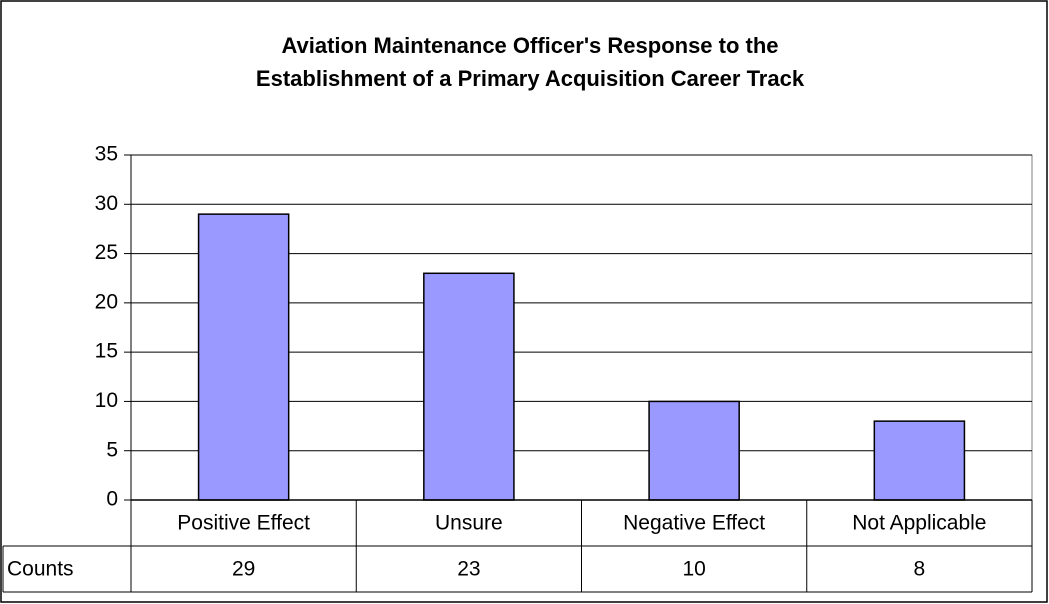 The height and width of the screenshot is (604, 1049). What do you see at coordinates (920, 569) in the screenshot?
I see `table-value: 8` at bounding box center [920, 569].